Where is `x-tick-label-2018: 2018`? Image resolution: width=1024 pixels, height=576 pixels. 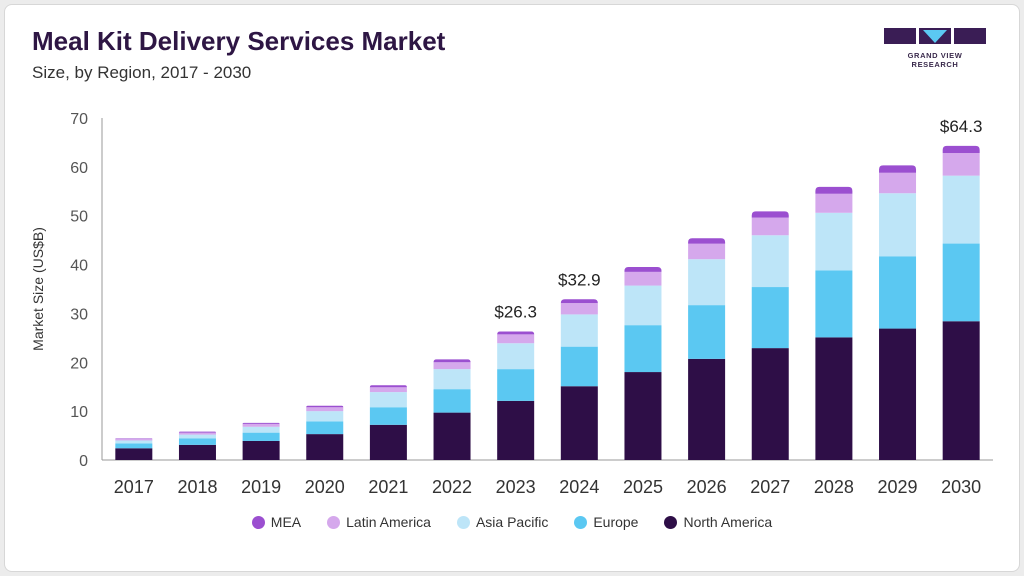
x-tick-label-2018: 2018 is located at coordinates (197, 487).